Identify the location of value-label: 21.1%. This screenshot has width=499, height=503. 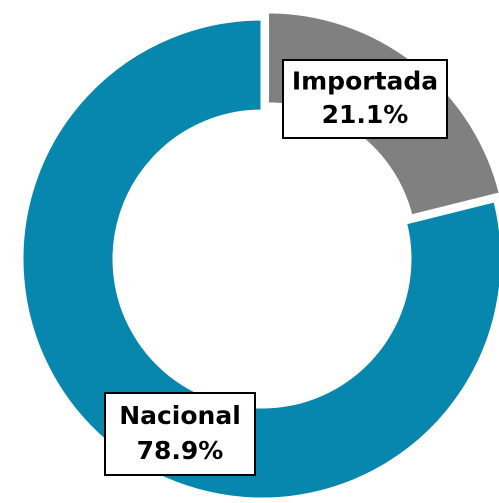
(365, 114).